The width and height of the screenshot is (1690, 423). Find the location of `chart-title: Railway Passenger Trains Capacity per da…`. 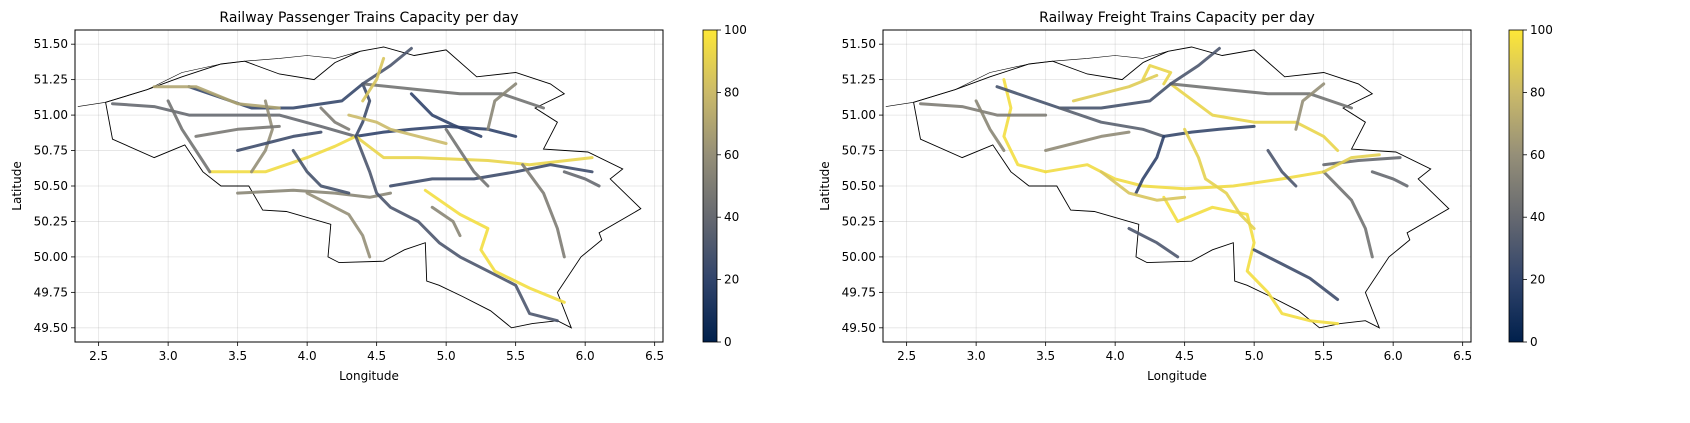

chart-title: Railway Passenger Trains Capacity per da… is located at coordinates (368, 18).